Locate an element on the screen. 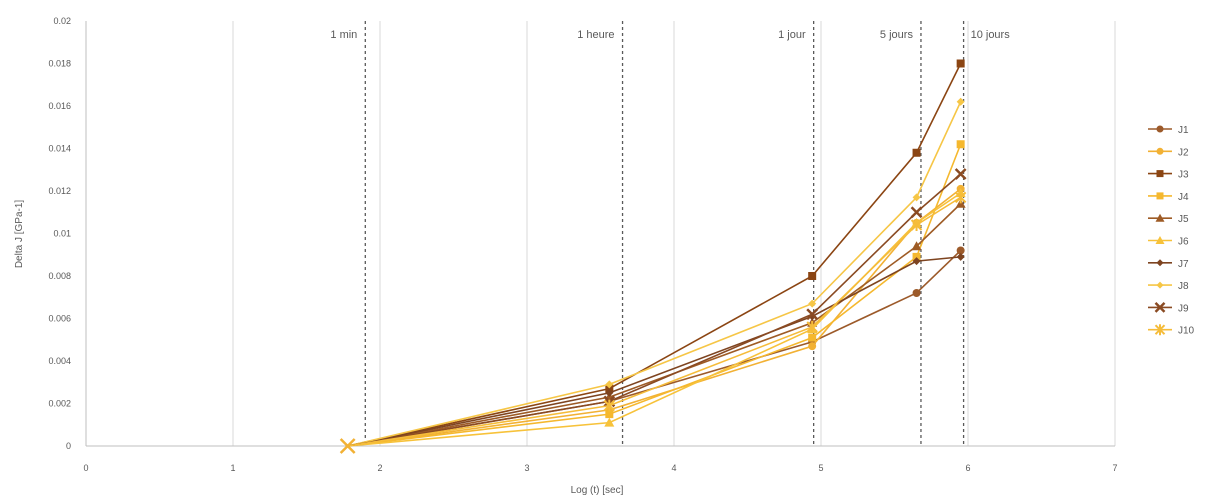 The width and height of the screenshot is (1208, 501). legend: J1 J2 J3 J4 J5 J6 J7 J8 J9 J10 is located at coordinates (1171, 231).